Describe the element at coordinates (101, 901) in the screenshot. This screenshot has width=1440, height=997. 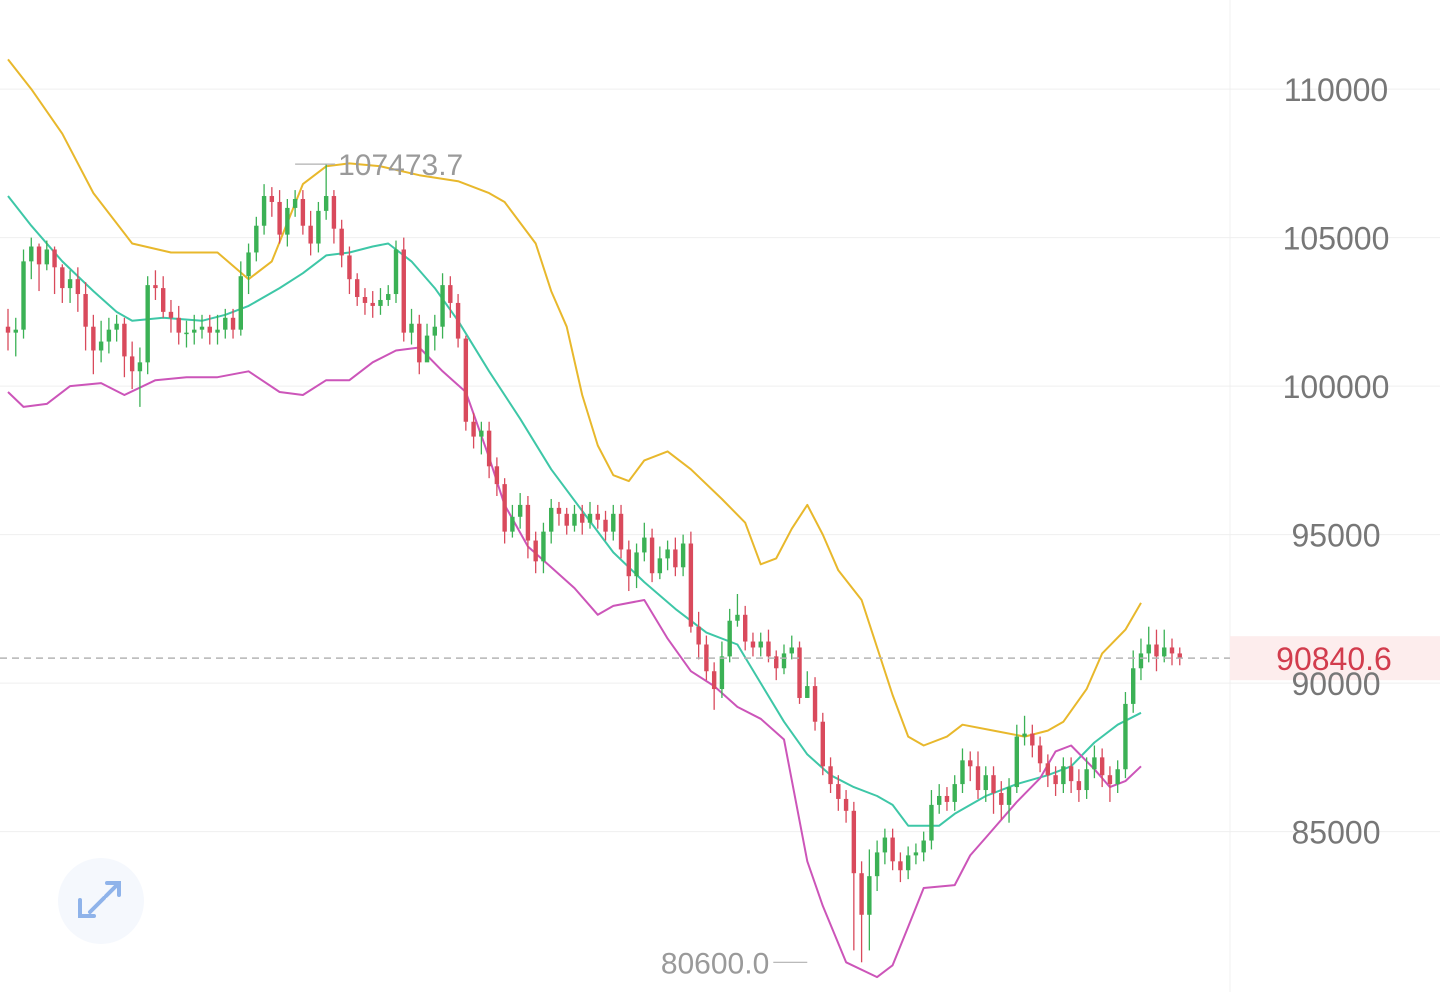
I see `expand-button` at that location.